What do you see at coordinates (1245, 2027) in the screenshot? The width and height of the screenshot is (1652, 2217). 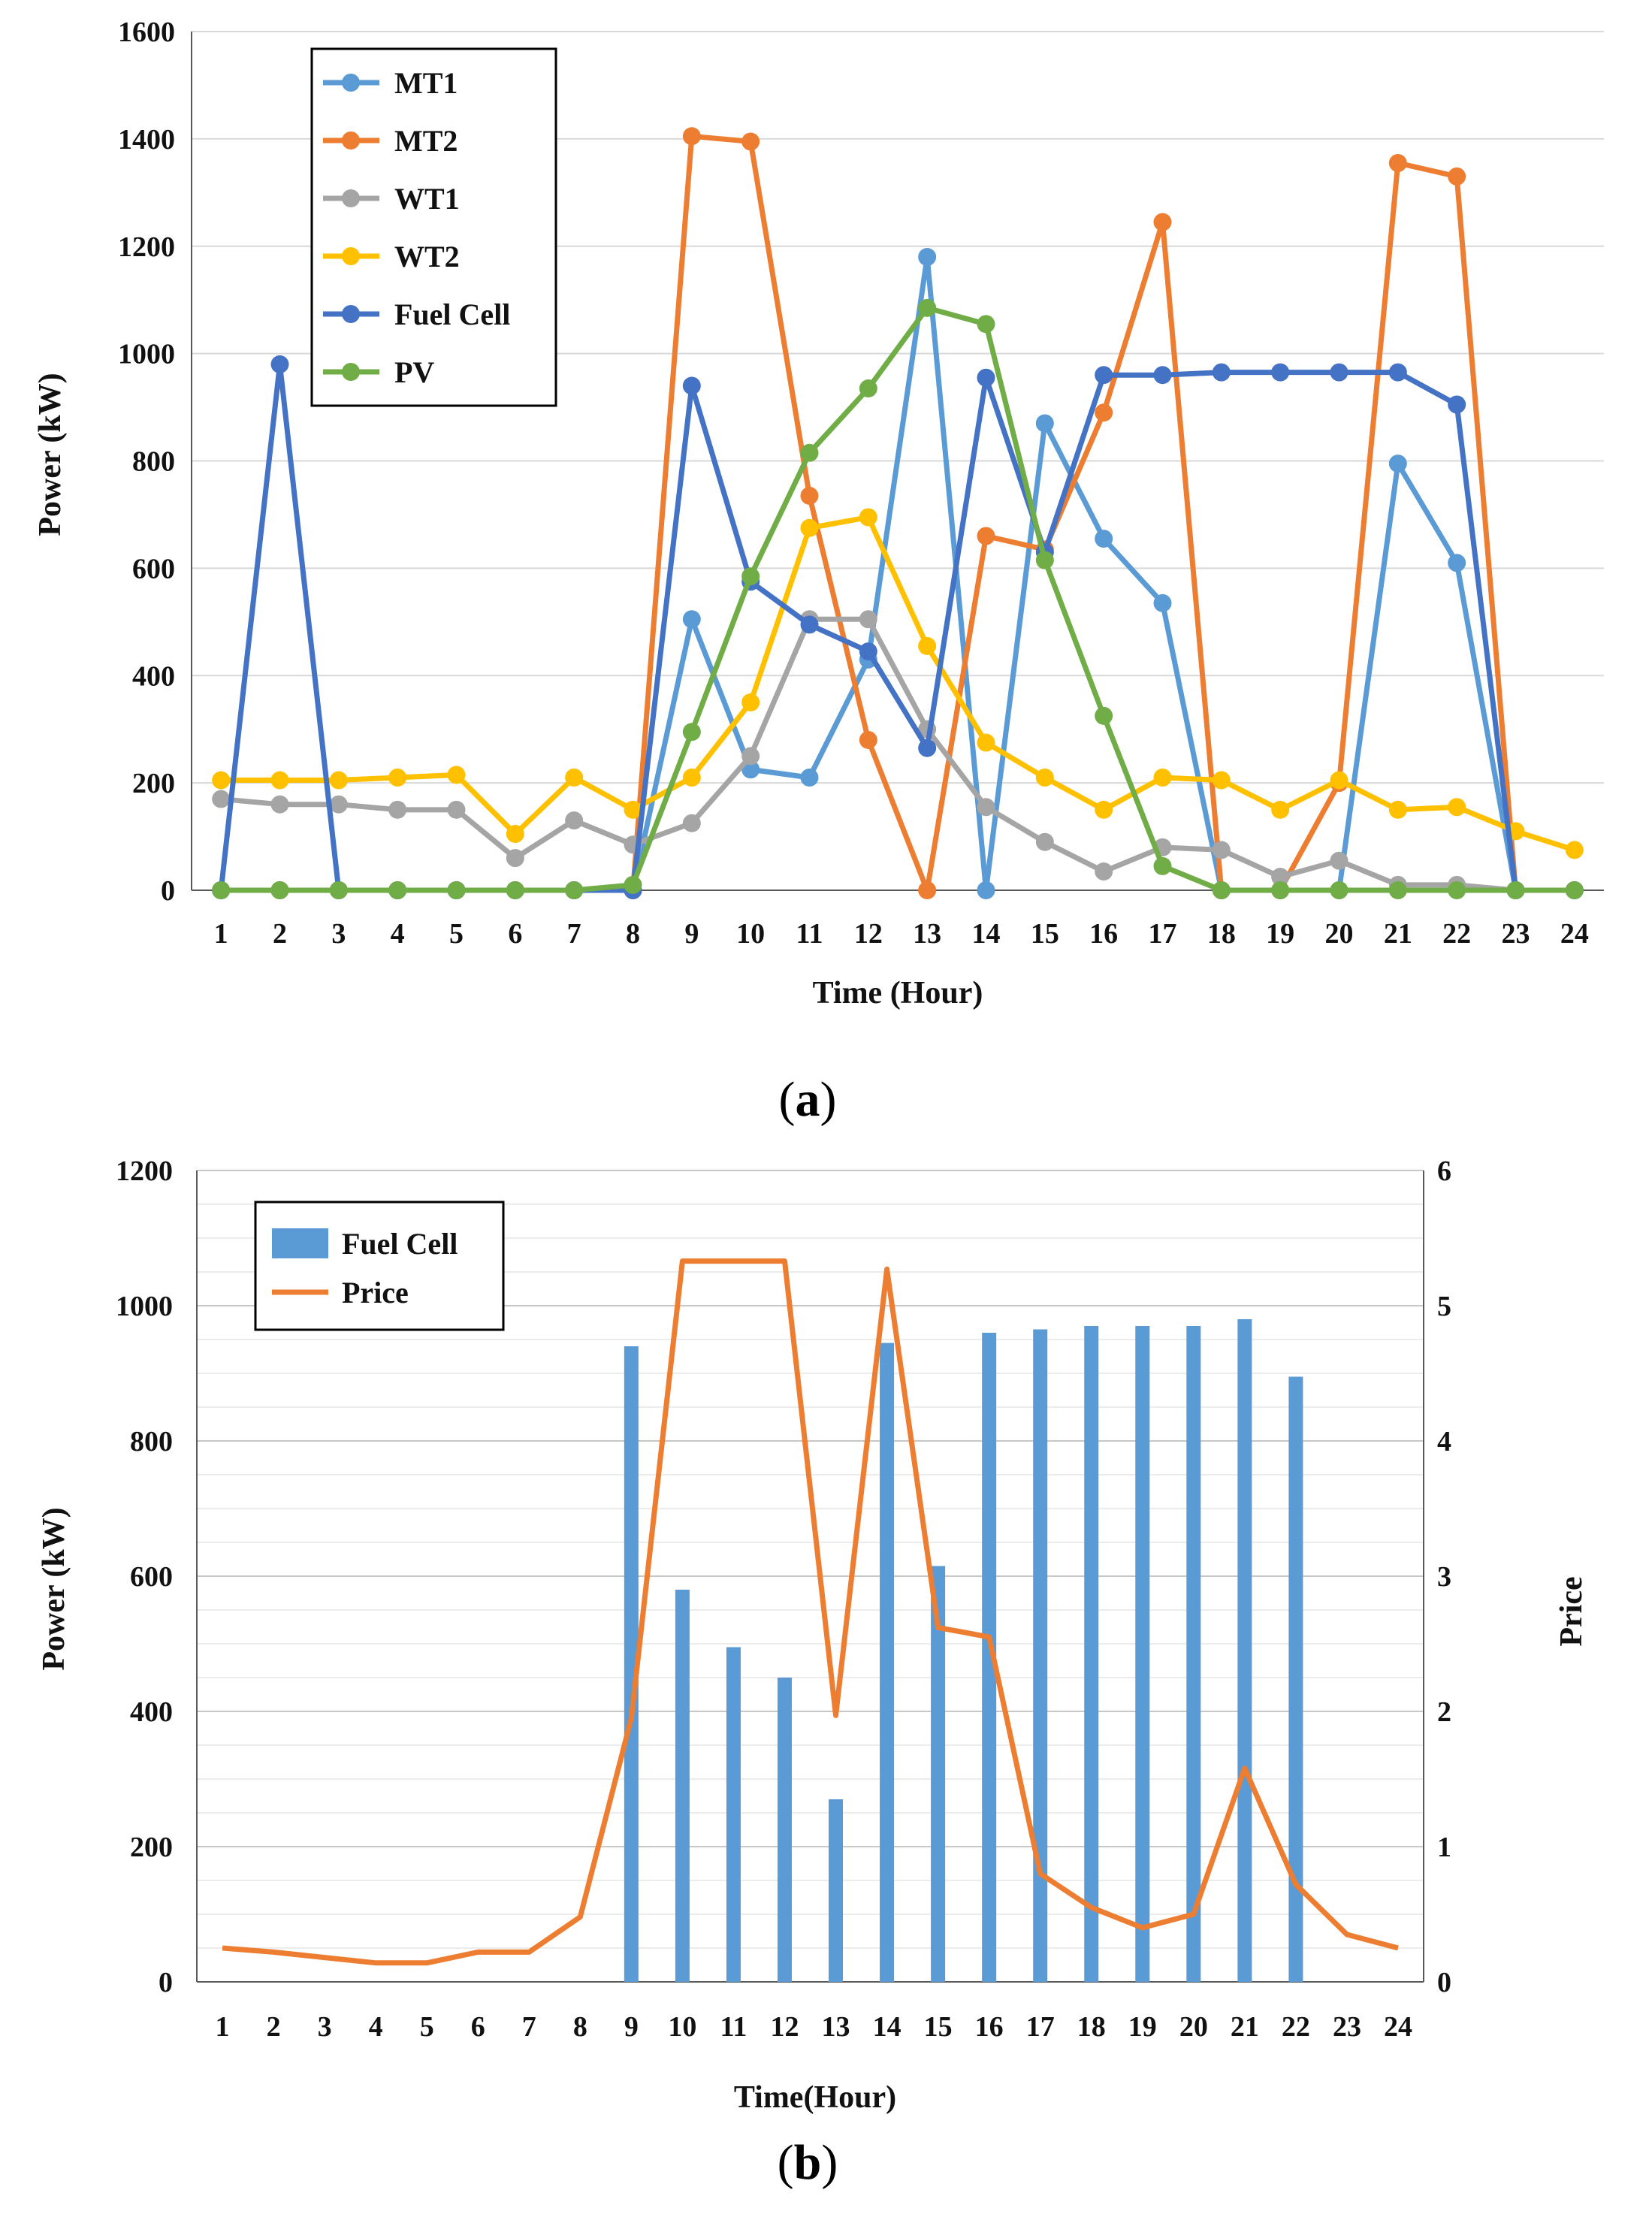 I see `chart-b-x-tick-label: 21` at bounding box center [1245, 2027].